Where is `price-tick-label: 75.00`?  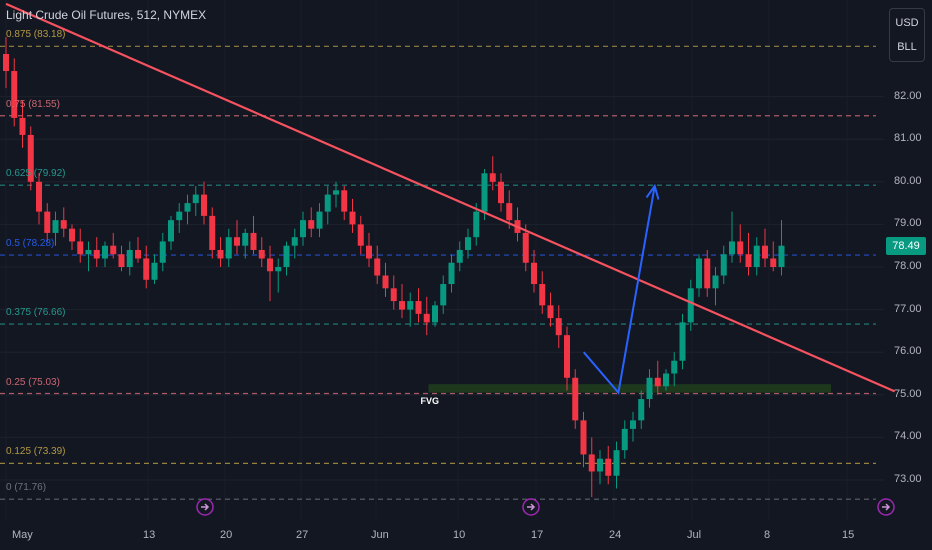 price-tick-label: 75.00 is located at coordinates (908, 393).